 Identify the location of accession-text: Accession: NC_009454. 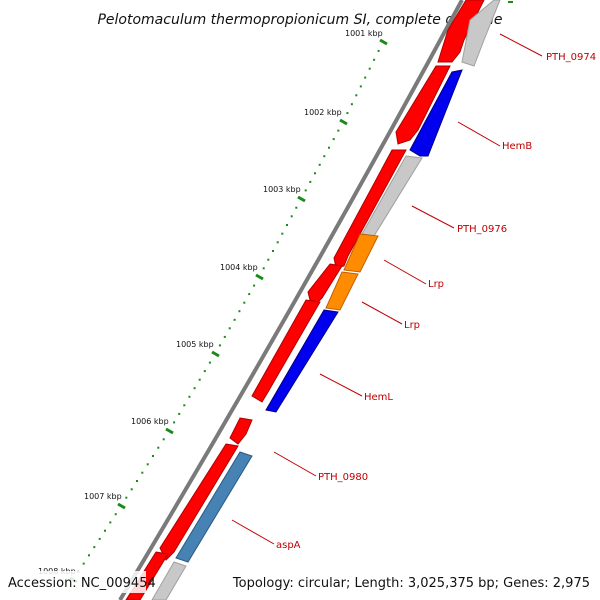
(82, 583).